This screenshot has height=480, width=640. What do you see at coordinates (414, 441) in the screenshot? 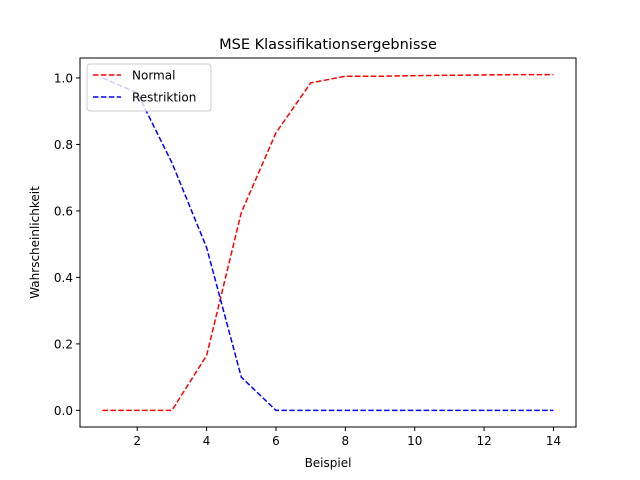
I see `x-tick-label: 10` at bounding box center [414, 441].